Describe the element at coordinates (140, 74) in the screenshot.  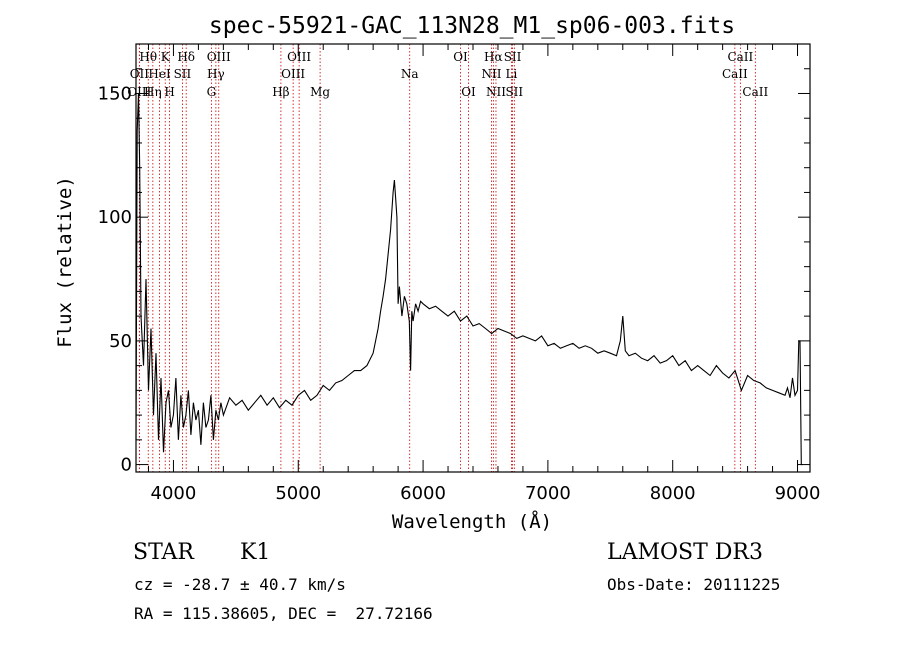
I see `spectral-line-label: OII` at that location.